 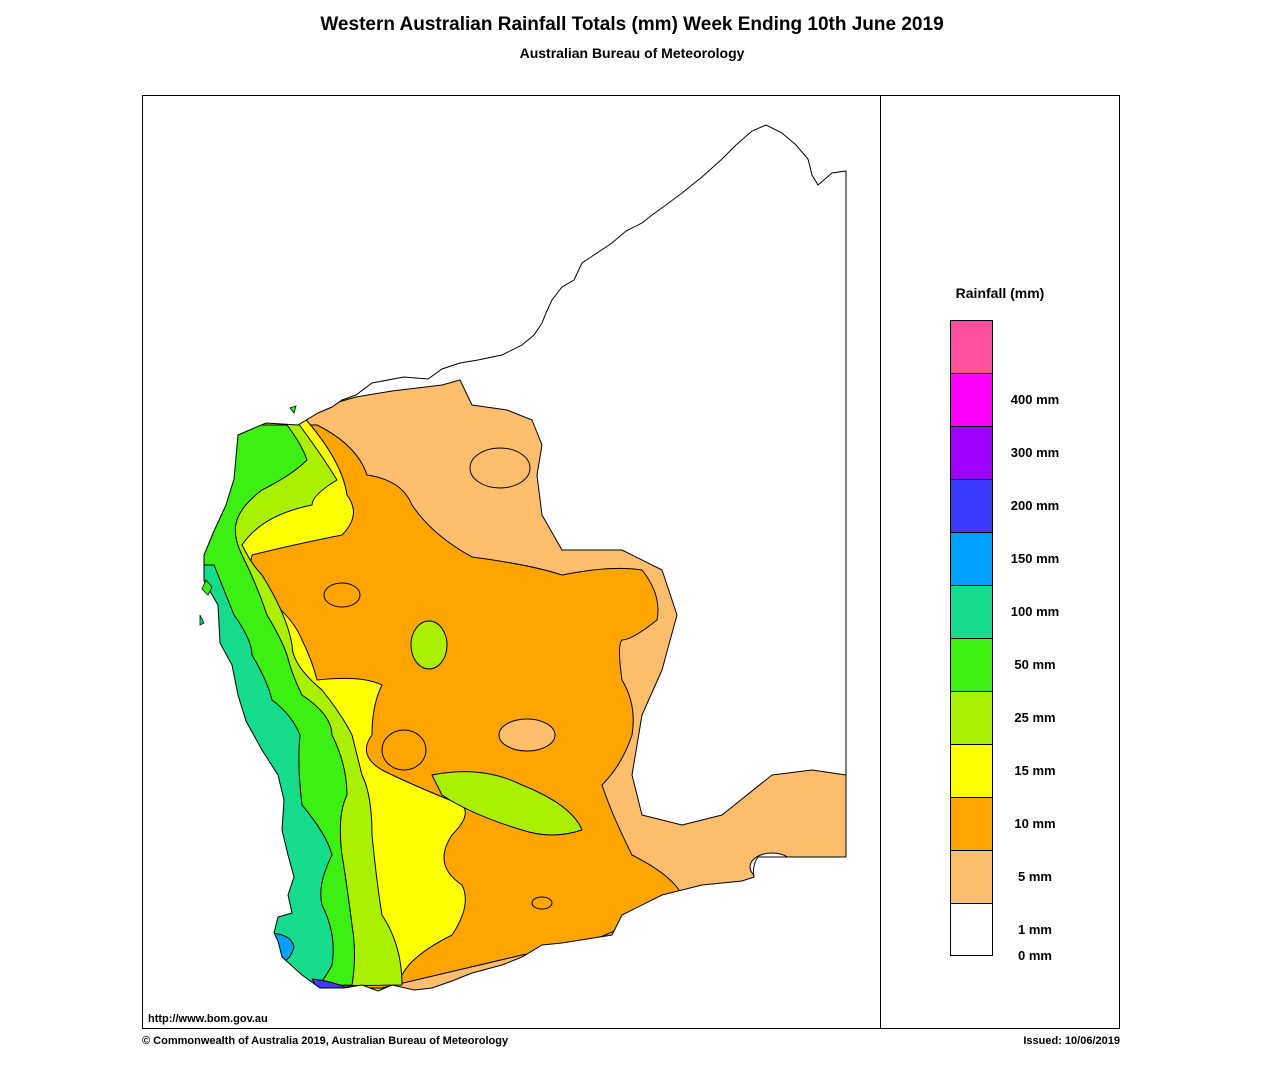 I want to click on legend-label: 0 mm, so click(x=1035, y=955).